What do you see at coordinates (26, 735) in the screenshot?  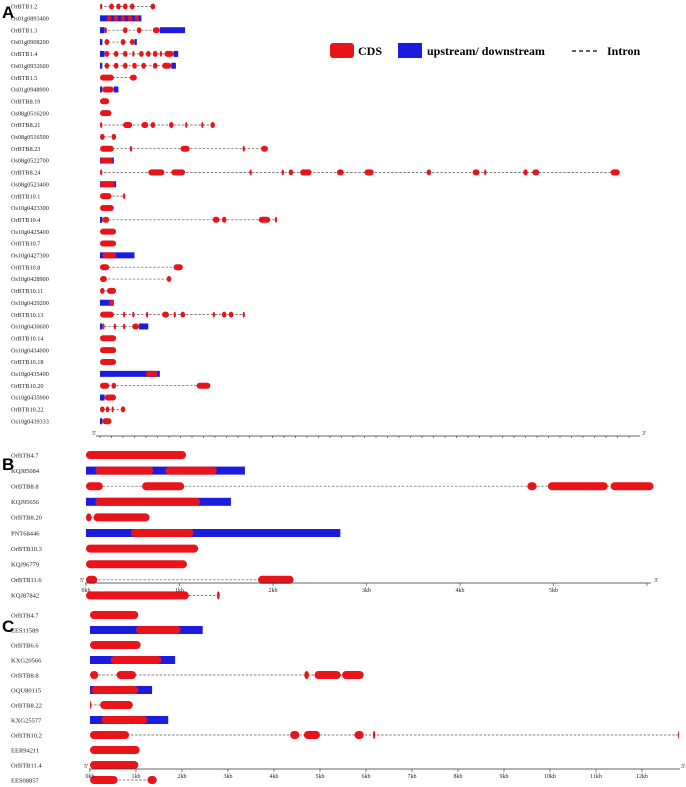 I see `gene-label: OrBTB10.2` at bounding box center [26, 735].